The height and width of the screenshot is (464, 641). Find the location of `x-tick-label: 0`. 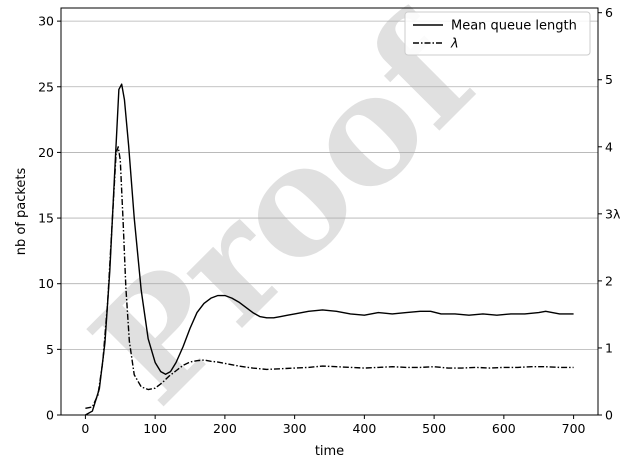

x-tick-label: 0 is located at coordinates (85, 428).